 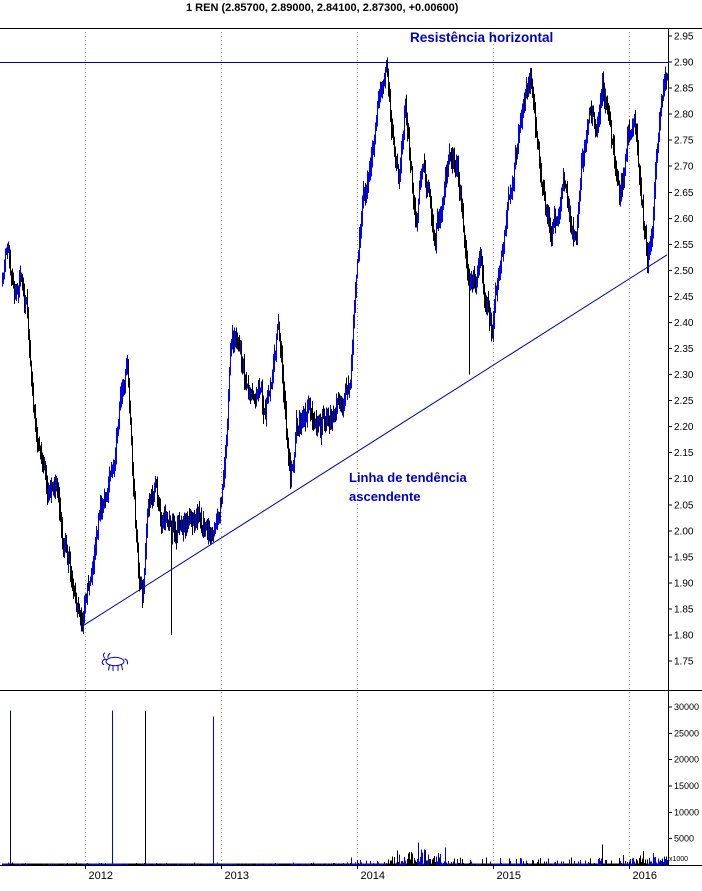 What do you see at coordinates (686, 707) in the screenshot?
I see `volume-axis-label: 30000` at bounding box center [686, 707].